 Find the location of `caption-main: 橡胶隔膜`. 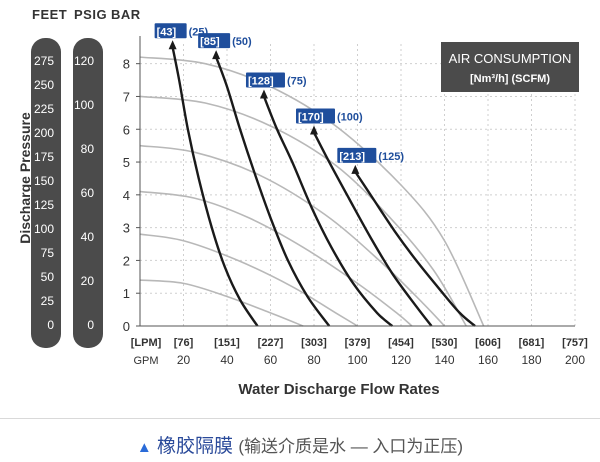

caption-main: 橡胶隔膜 is located at coordinates (195, 446).